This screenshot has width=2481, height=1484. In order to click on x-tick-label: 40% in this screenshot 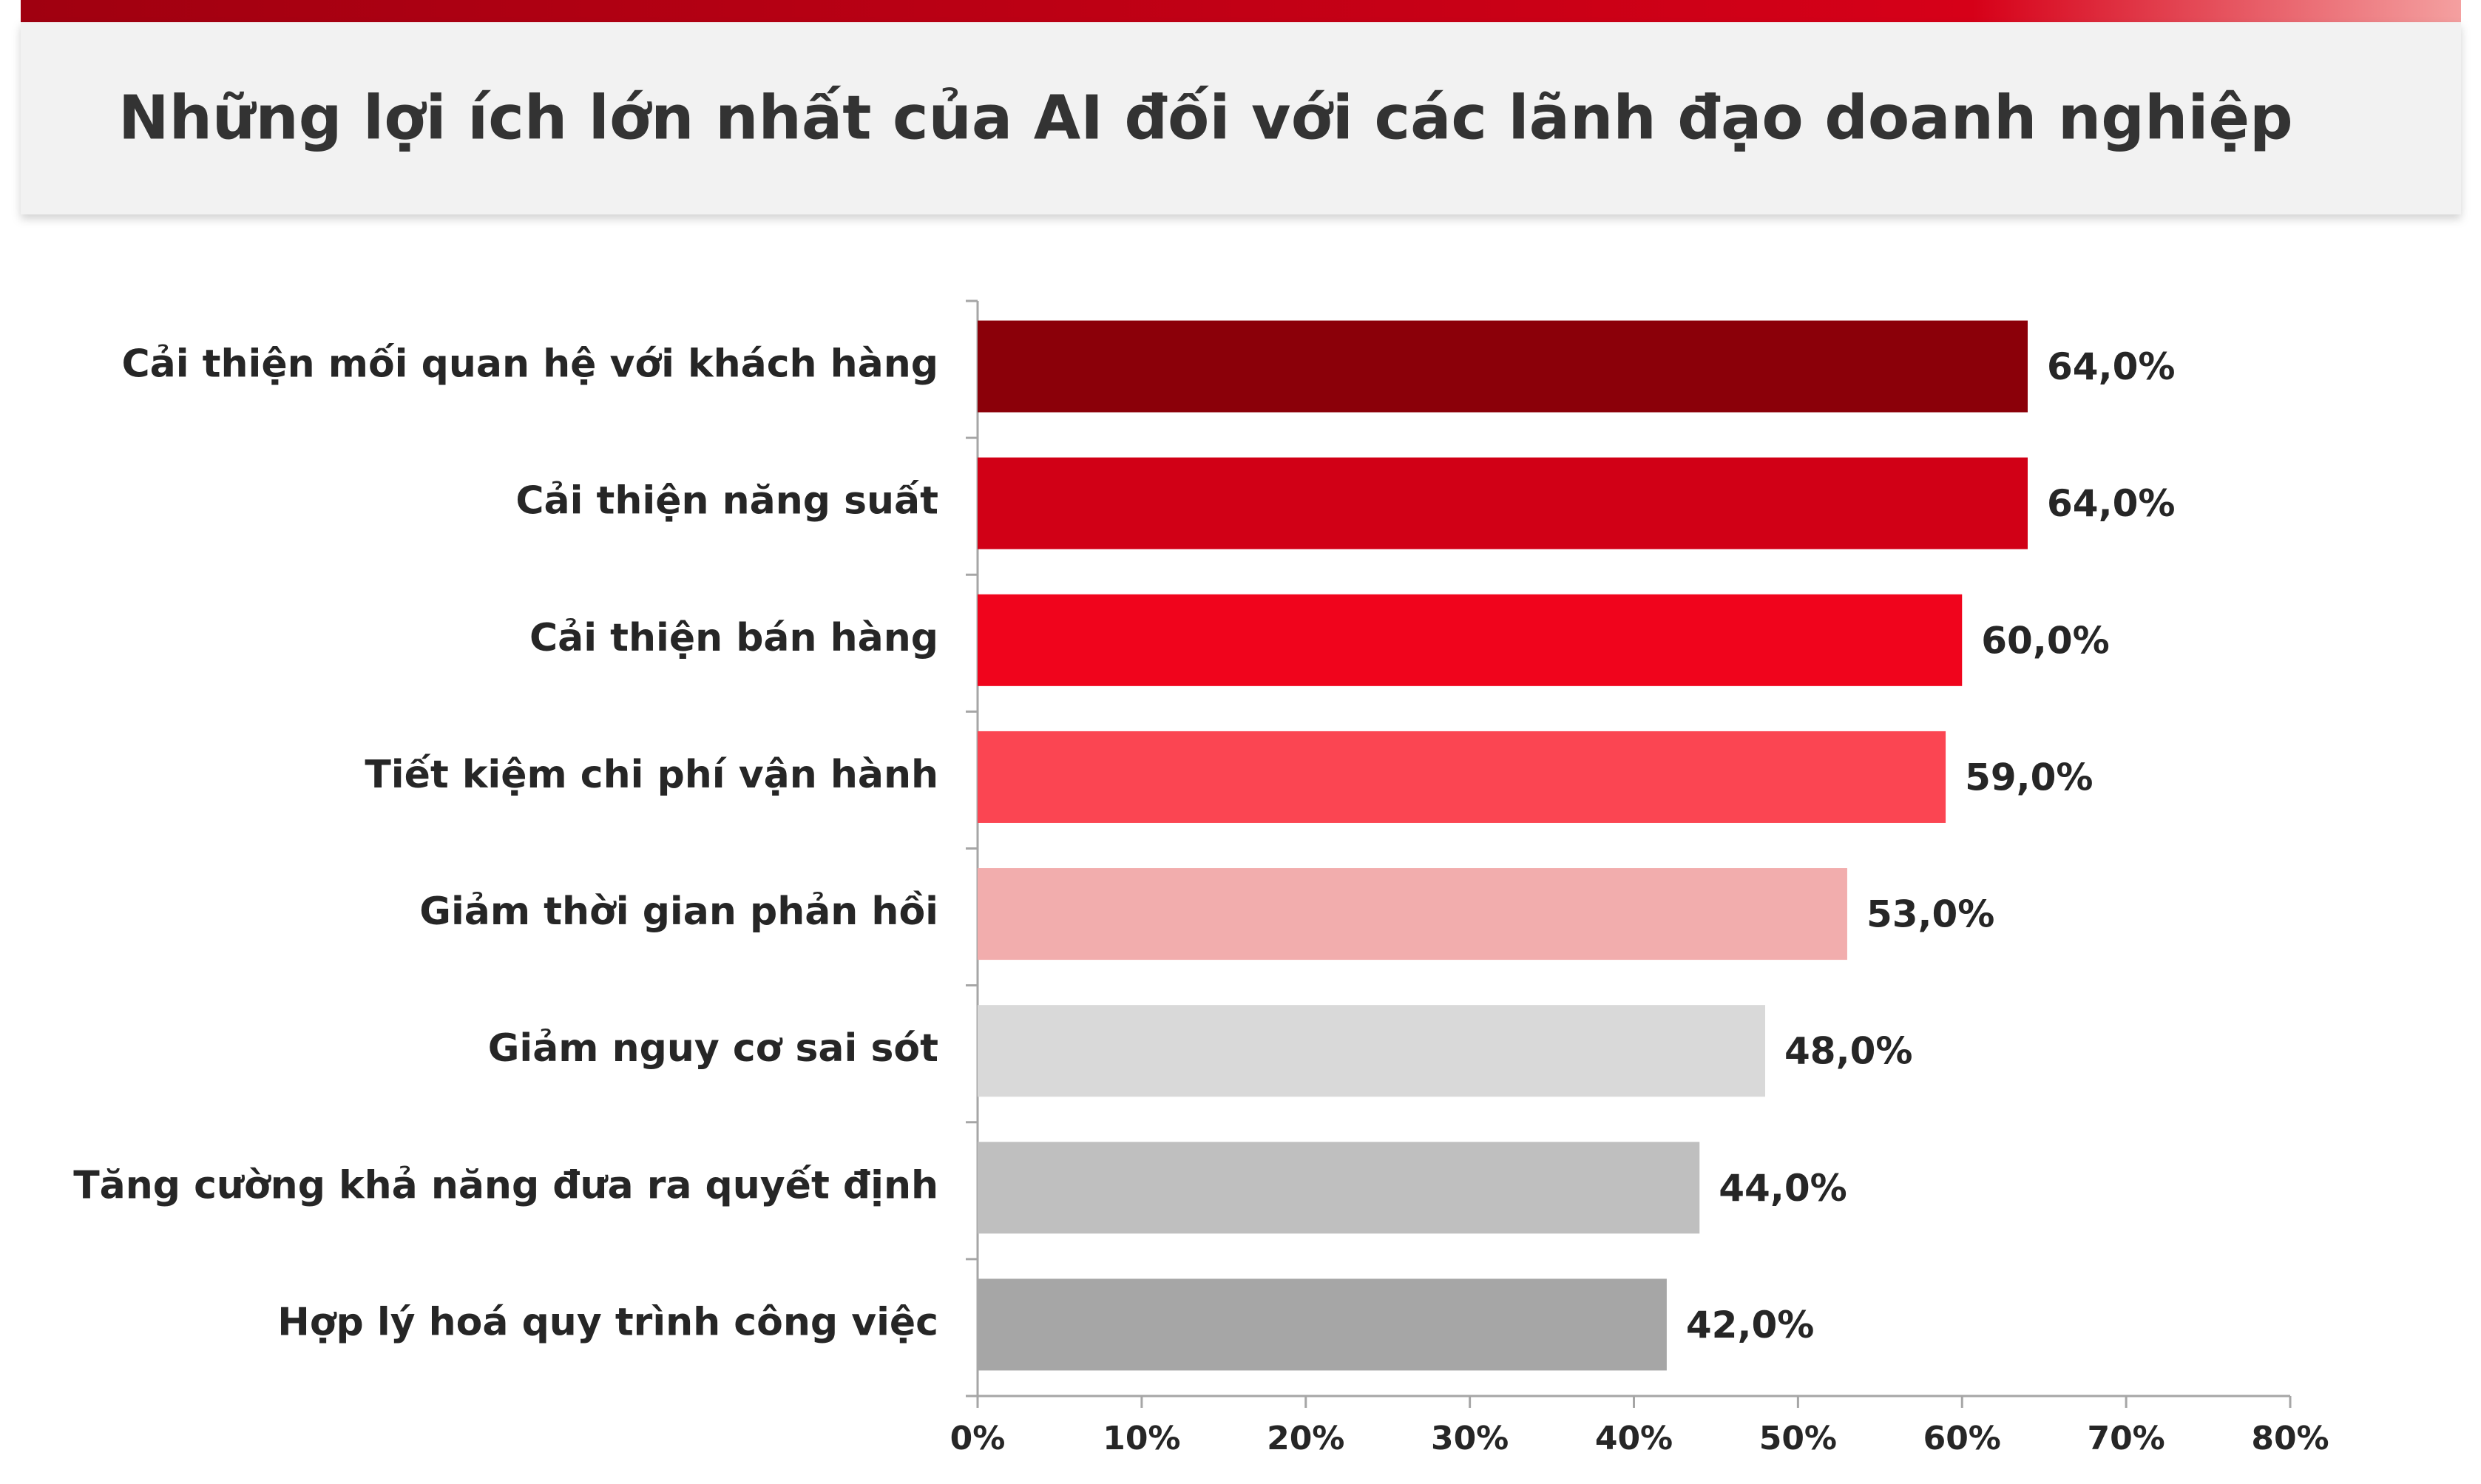, I will do `click(1634, 1438)`.